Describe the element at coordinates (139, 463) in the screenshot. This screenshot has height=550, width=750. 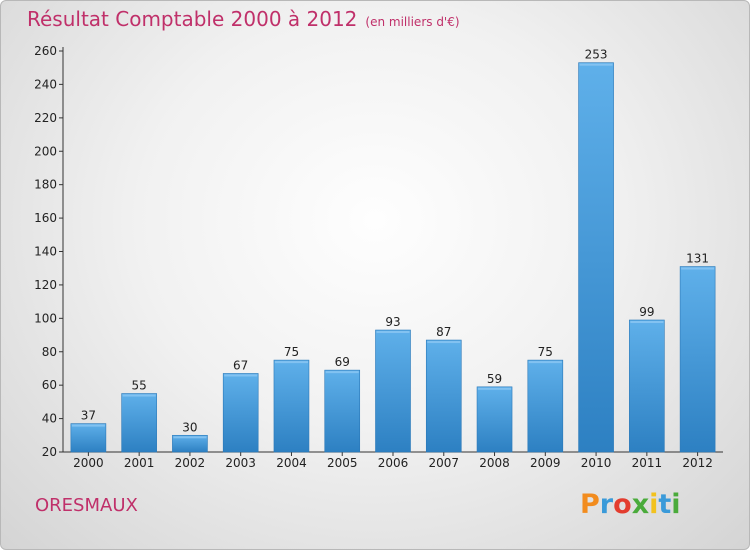
I see `x-tick-label-2001: 2001` at that location.